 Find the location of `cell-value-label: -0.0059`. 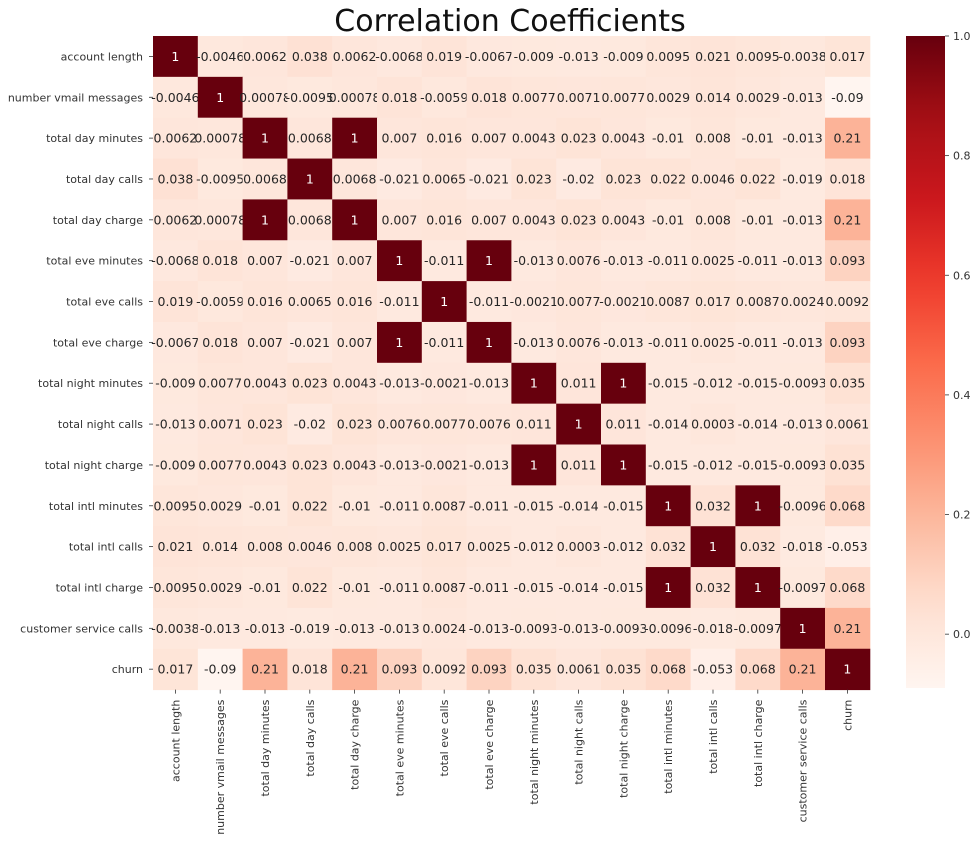

cell-value-label: -0.0059 is located at coordinates (220, 301).